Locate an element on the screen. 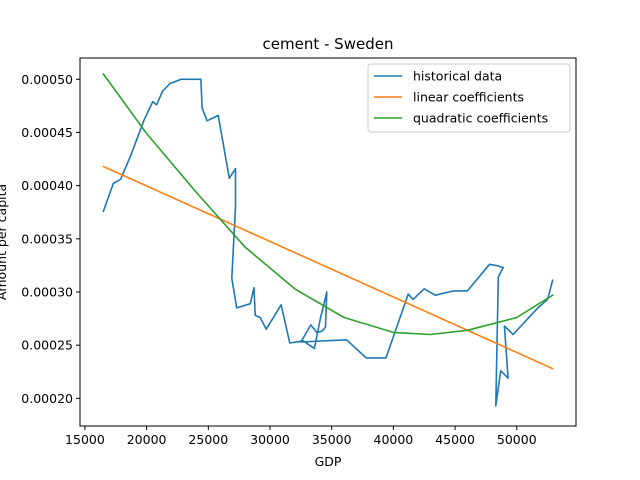 The height and width of the screenshot is (480, 640). x-tick-label: 40000 is located at coordinates (394, 439).